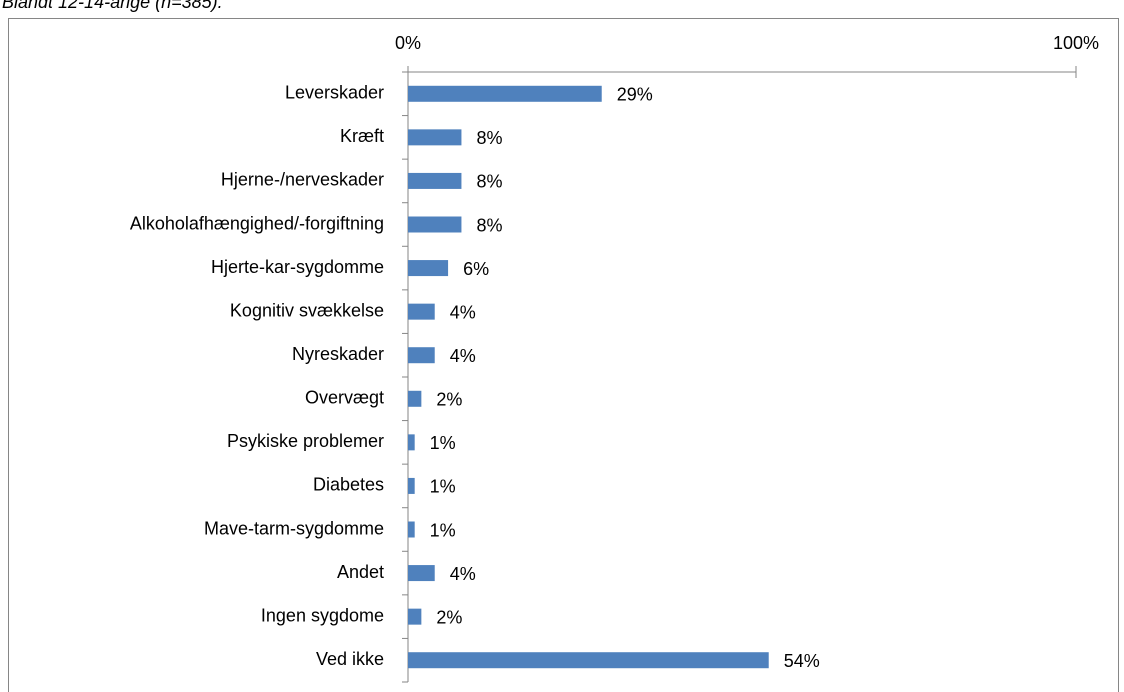 This screenshot has width=1124, height=692. I want to click on chart-subtitle: Blandt 12-14-årige (n=385)., so click(112, 6).